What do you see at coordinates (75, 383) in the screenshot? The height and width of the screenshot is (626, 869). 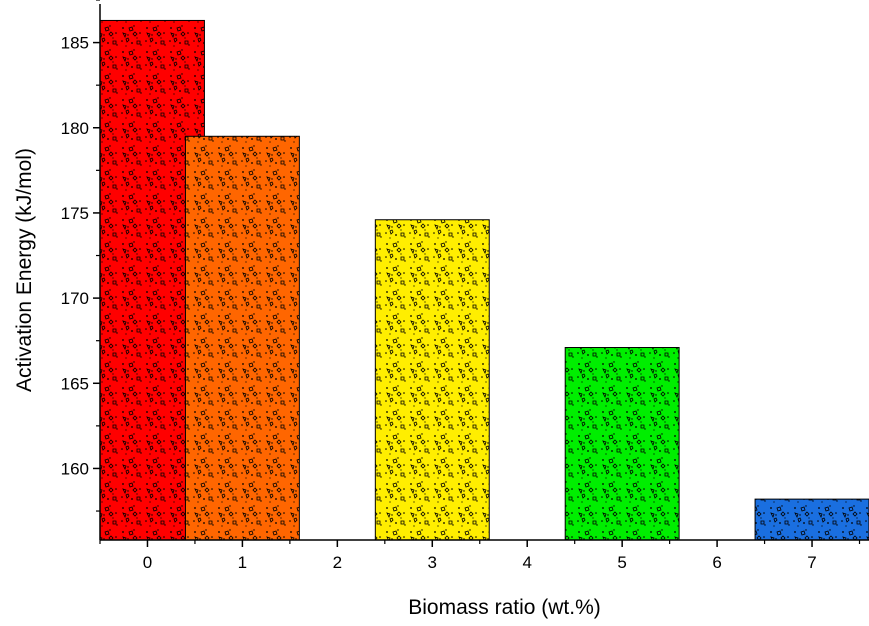 I see `y-tick-label-165: 165` at bounding box center [75, 383].